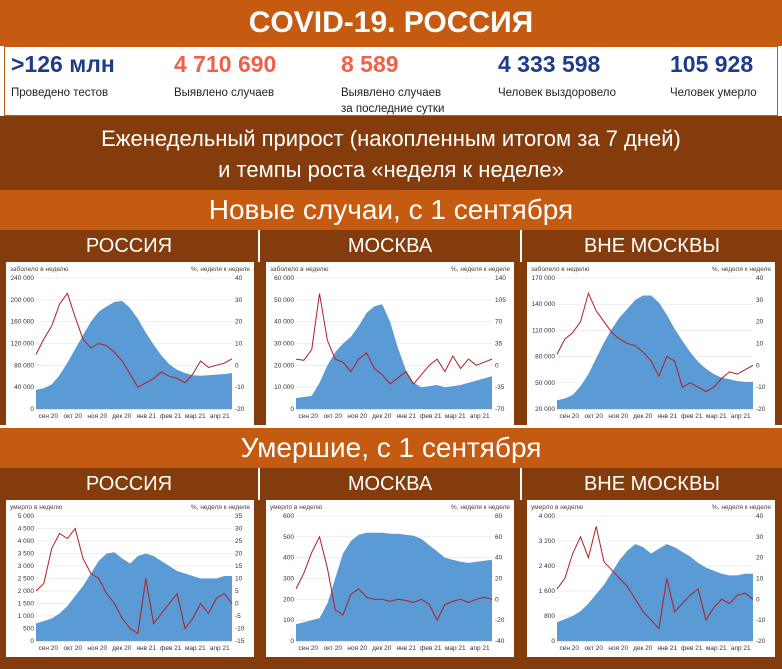  What do you see at coordinates (391, 210) in the screenshot?
I see `section-title-cases: Новые случаи, с 1 сентября` at bounding box center [391, 210].